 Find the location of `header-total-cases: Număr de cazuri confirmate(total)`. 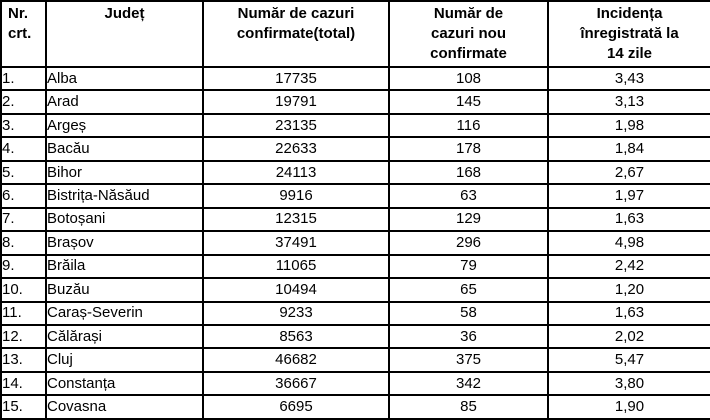

header-total-cases: Număr de cazuri confirmate(total) is located at coordinates (296, 34).